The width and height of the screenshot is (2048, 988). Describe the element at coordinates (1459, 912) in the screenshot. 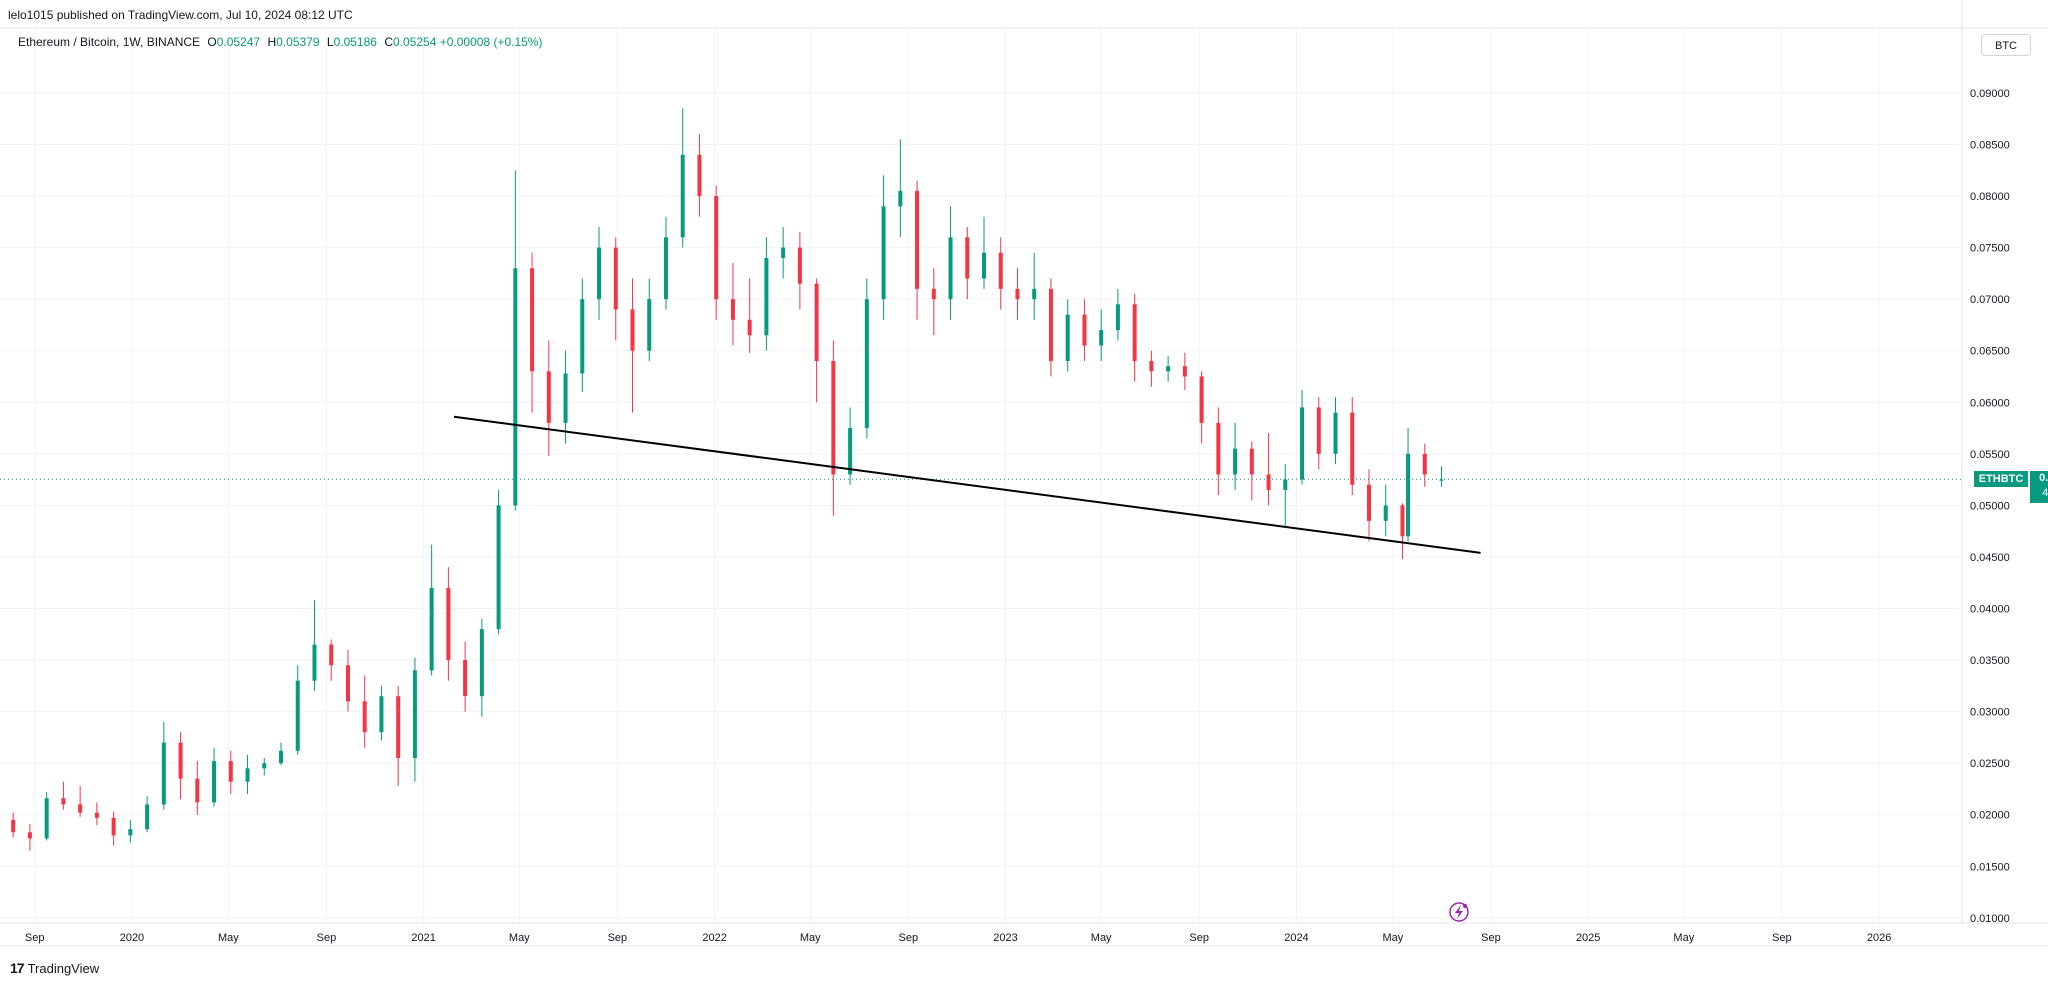

I see `lightning-icon` at that location.